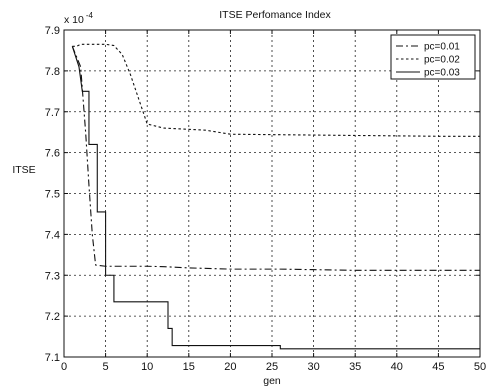  Describe the element at coordinates (275, 15) in the screenshot. I see `chart-title: ITSE Perfomance Index` at that location.